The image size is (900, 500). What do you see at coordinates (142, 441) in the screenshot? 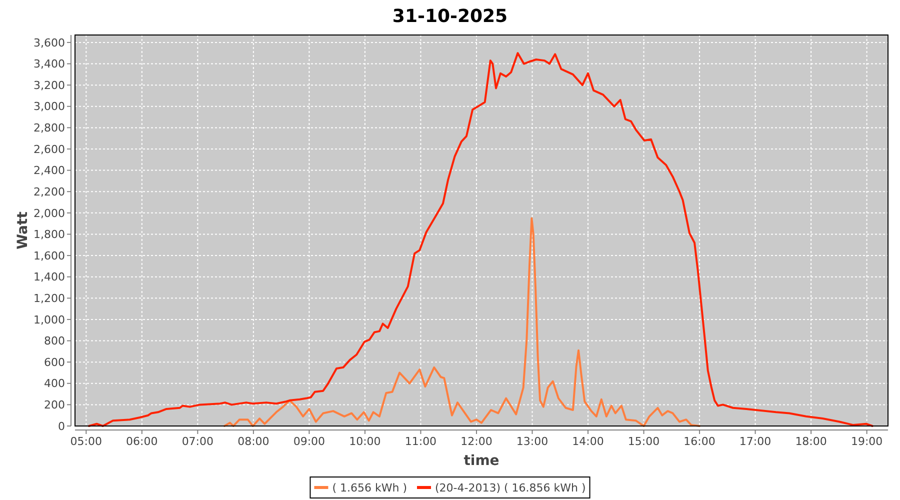
I see `x-tick-label: 06:00` at bounding box center [142, 441].